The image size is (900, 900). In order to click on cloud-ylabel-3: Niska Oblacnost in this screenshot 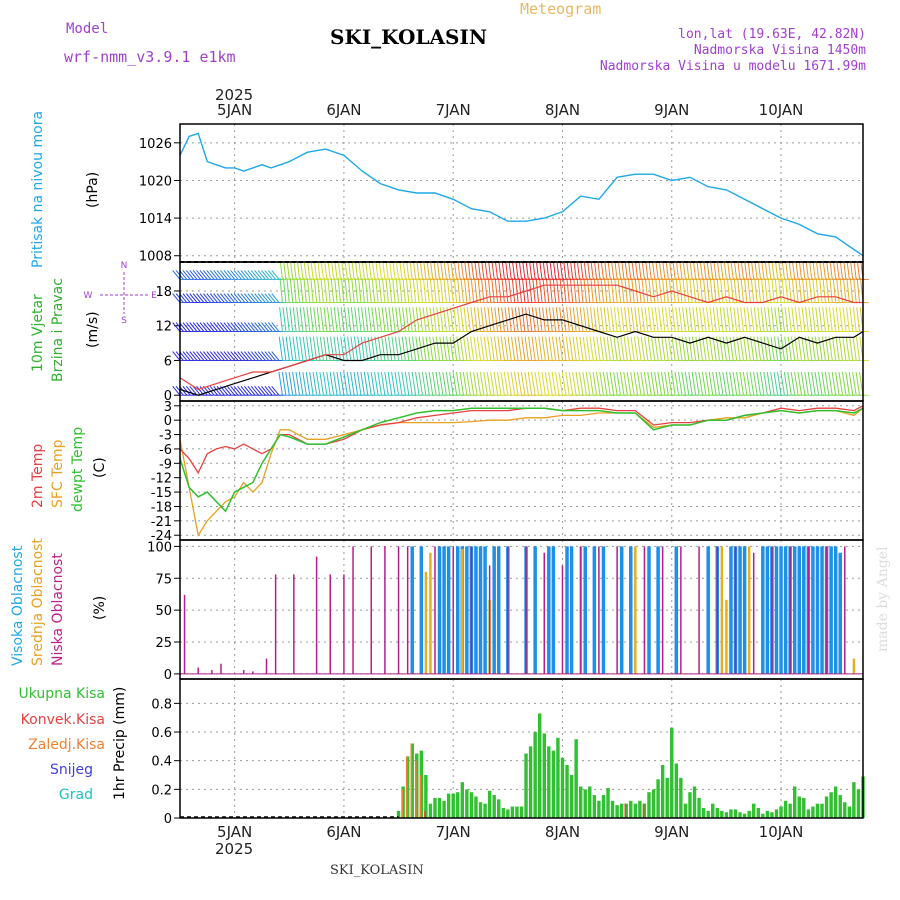, I will do `click(58, 609)`.